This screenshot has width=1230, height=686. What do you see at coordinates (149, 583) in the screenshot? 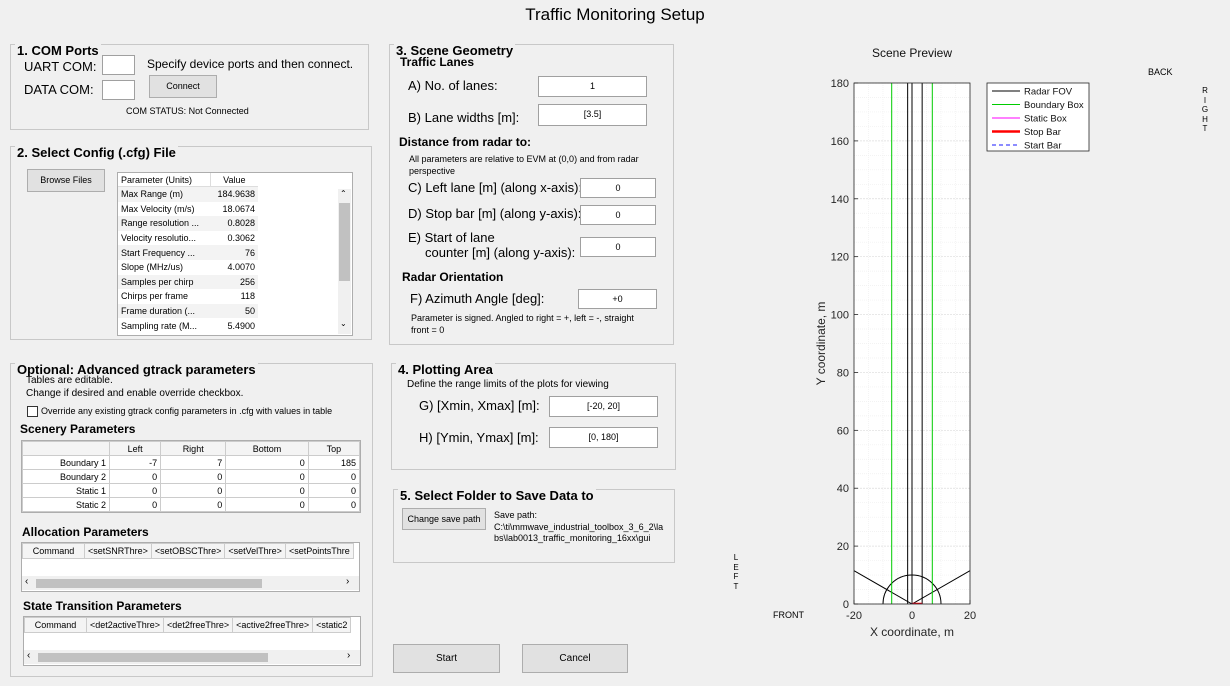
I see `allocation-scroll-thumb` at bounding box center [149, 583].